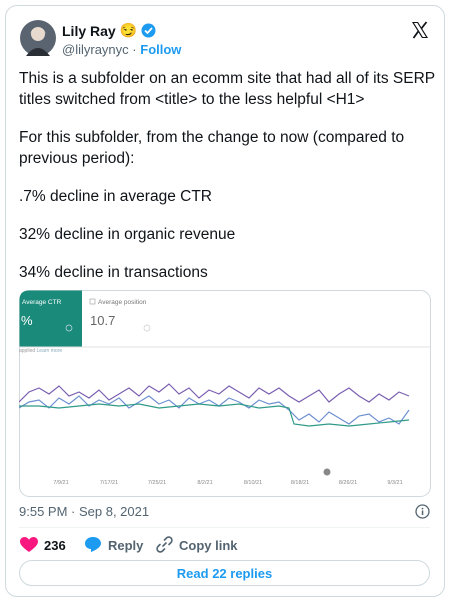  I want to click on metric-label: Average CTR, so click(42, 302).